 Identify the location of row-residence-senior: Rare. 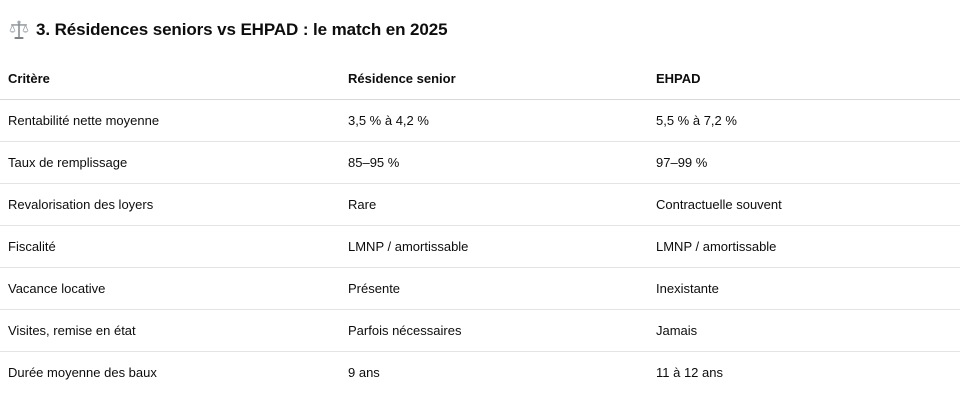
(362, 204).